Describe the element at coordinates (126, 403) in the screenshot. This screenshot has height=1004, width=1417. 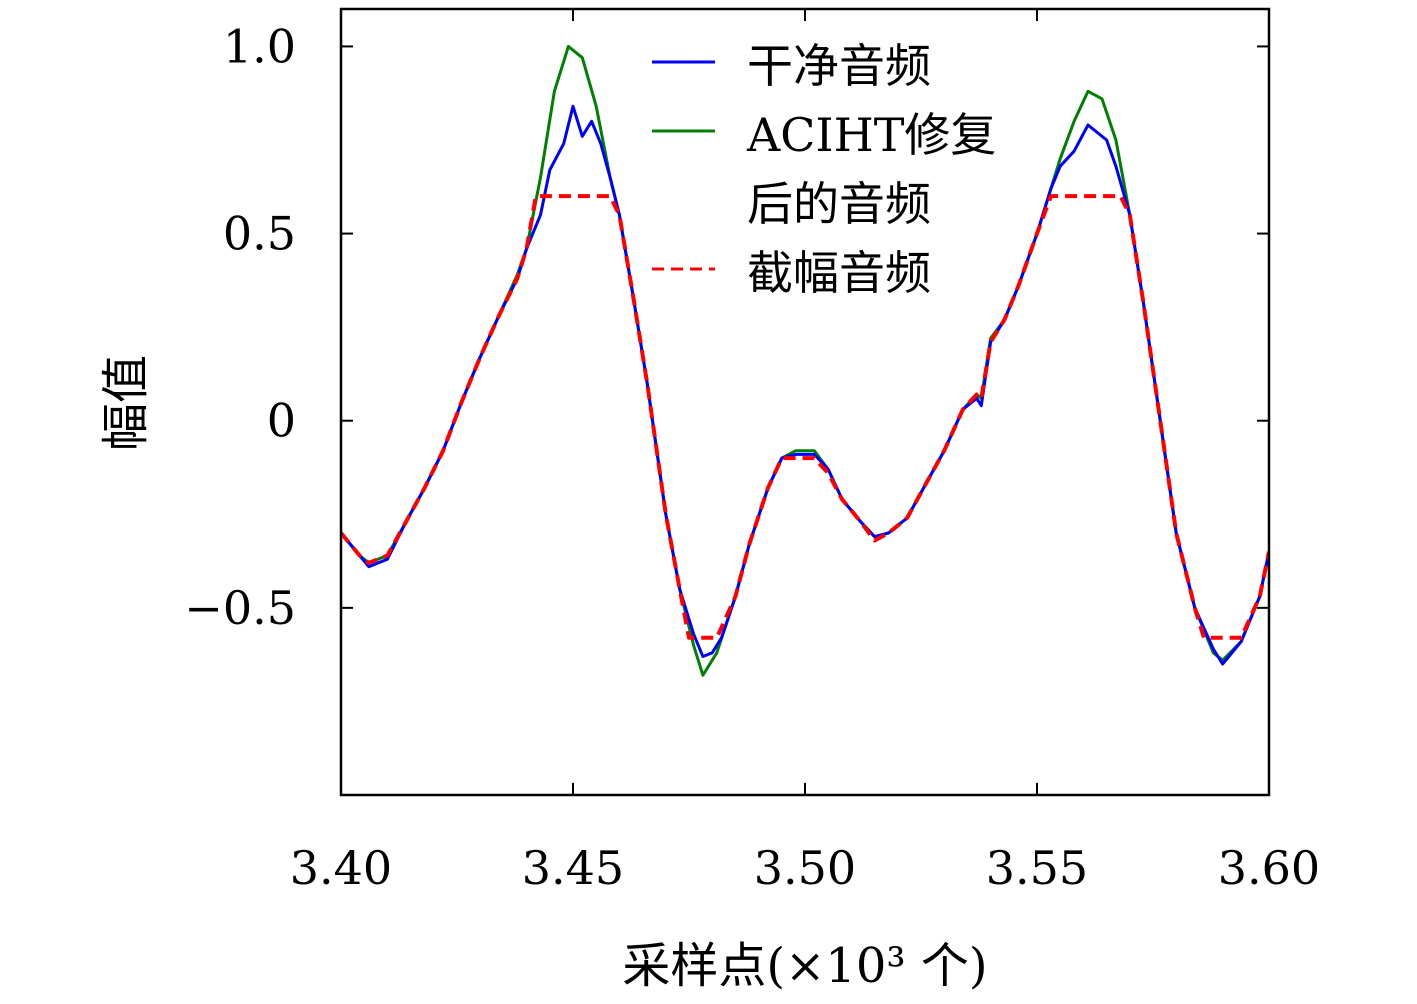
I see `y-axis-title: 幅值` at that location.